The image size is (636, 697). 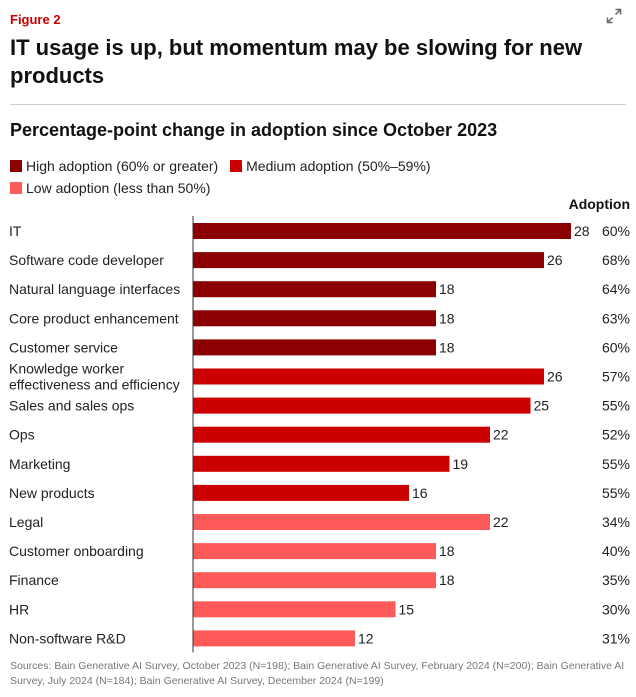 I want to click on adoption-value: 68%, so click(x=616, y=260).